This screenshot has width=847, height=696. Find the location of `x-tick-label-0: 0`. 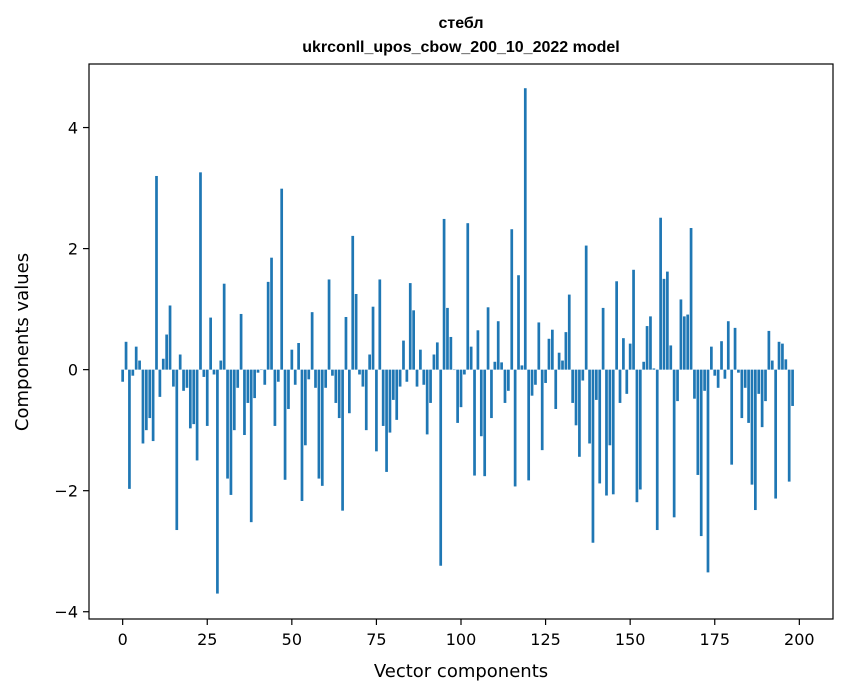

x-tick-label-0: 0 is located at coordinates (123, 639).